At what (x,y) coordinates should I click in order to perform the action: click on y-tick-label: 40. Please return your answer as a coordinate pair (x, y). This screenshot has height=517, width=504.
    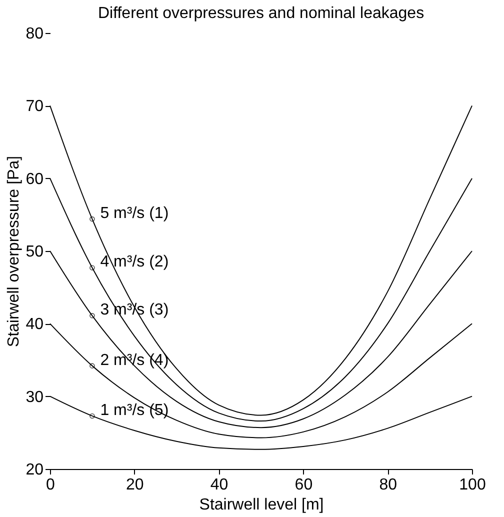
    Looking at the image, I should click on (35, 325).